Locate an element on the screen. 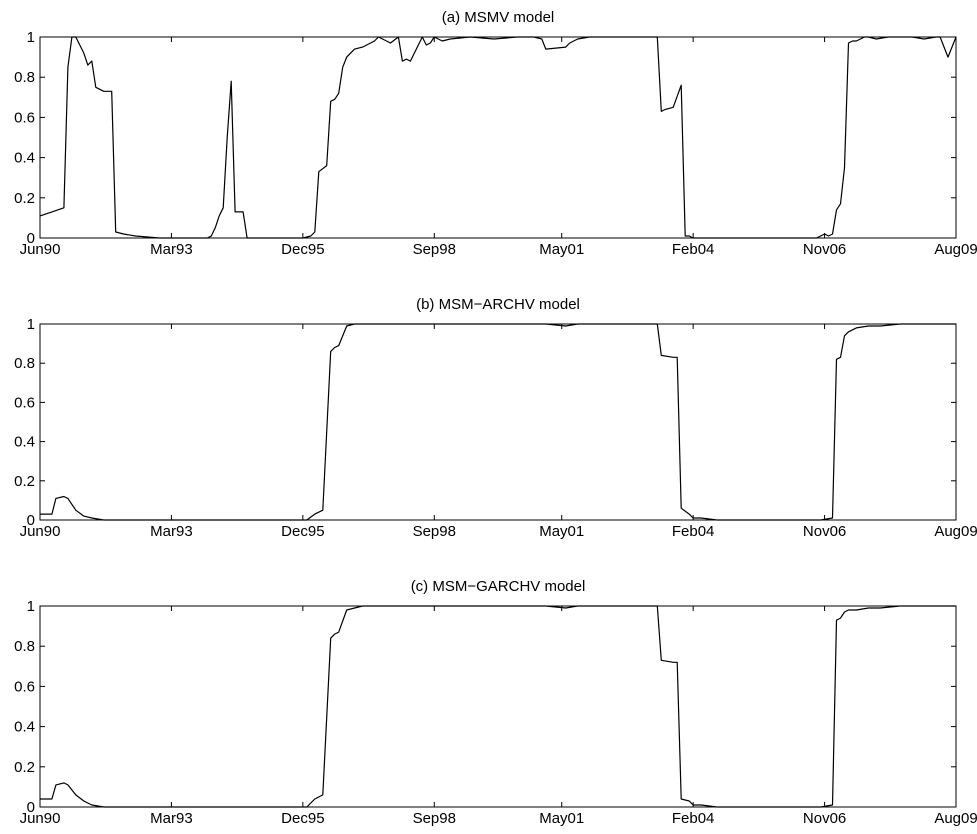  panel-title: (a) MSMV model is located at coordinates (498, 17).